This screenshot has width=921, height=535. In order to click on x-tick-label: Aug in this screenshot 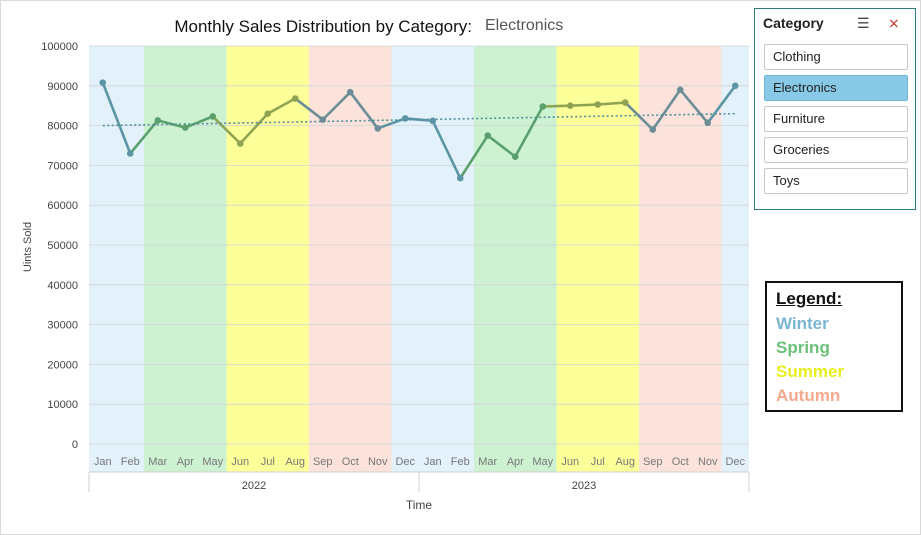, I will do `click(295, 462)`.